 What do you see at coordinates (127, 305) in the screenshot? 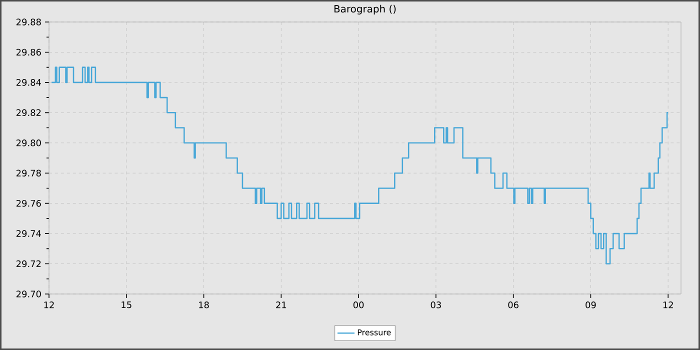
I see `x-tick-label: 15` at bounding box center [127, 305].